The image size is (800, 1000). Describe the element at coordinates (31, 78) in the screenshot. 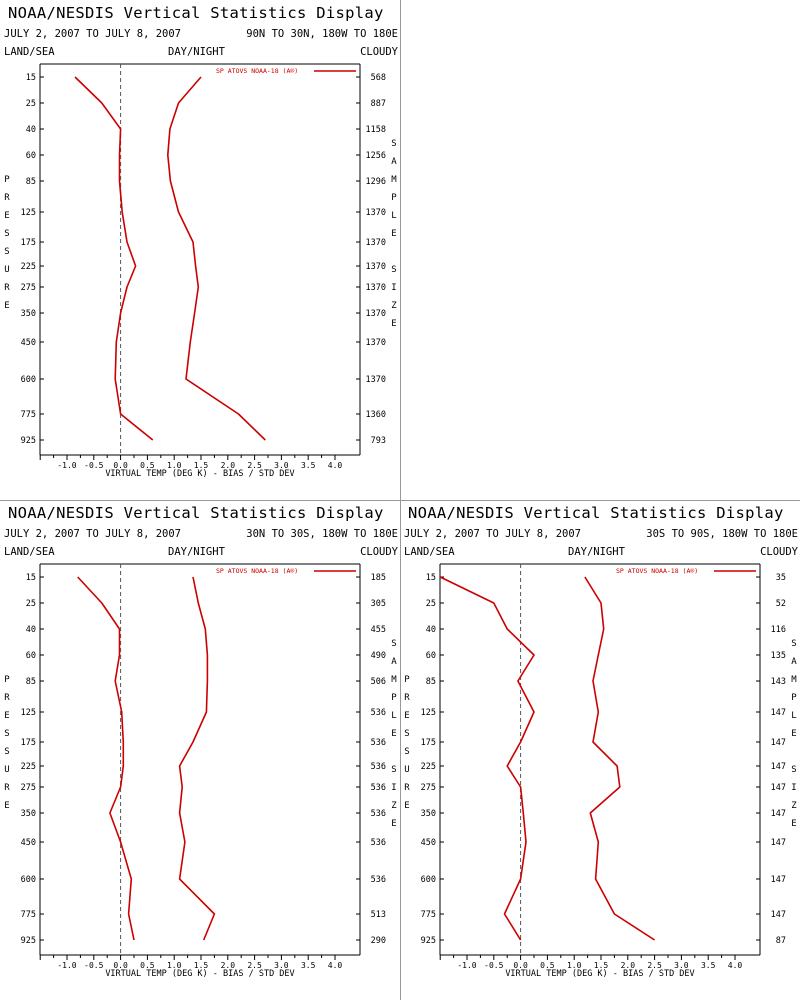

I see `y-tick-label: 15` at that location.